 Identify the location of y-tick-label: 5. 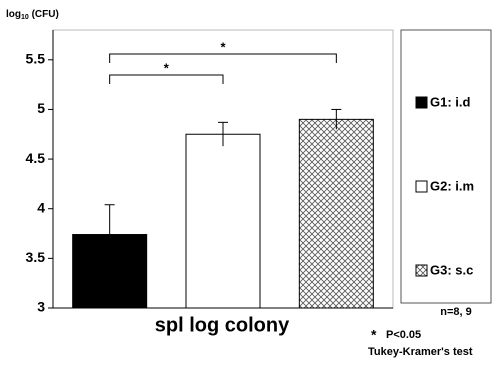
(41, 108).